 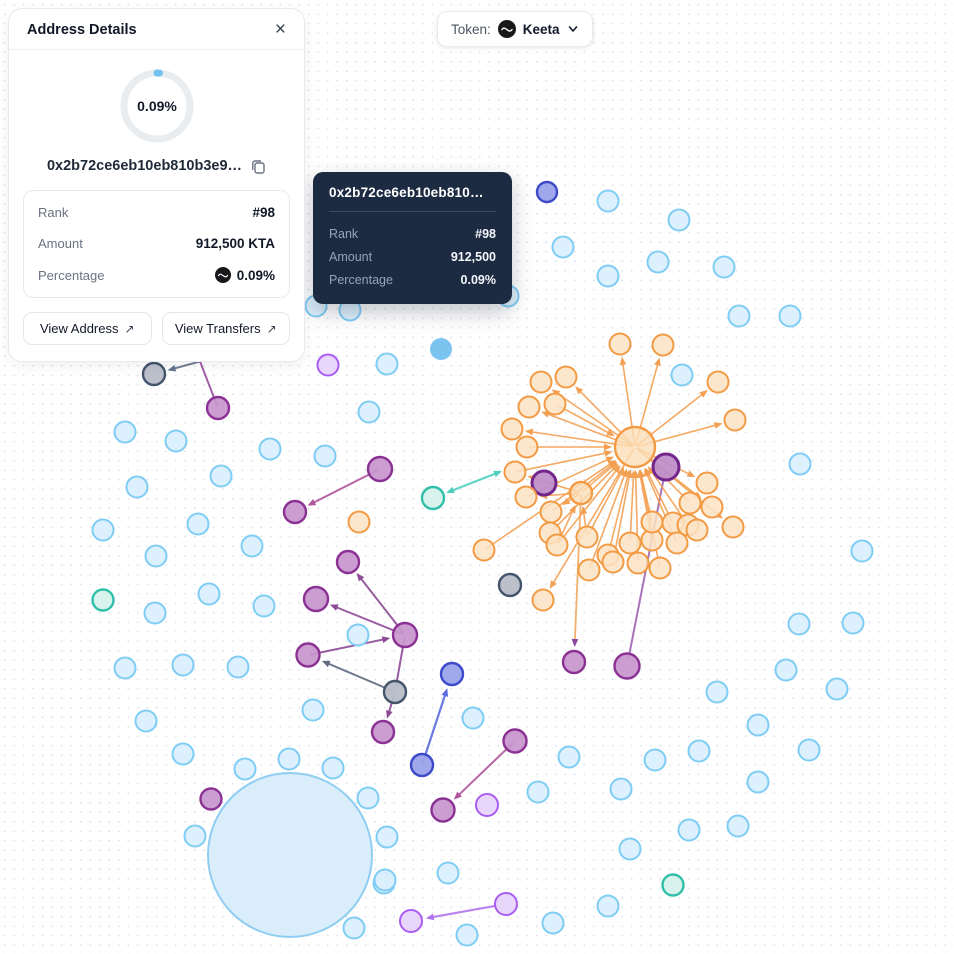 I want to click on close-icon: ×, so click(x=280, y=29).